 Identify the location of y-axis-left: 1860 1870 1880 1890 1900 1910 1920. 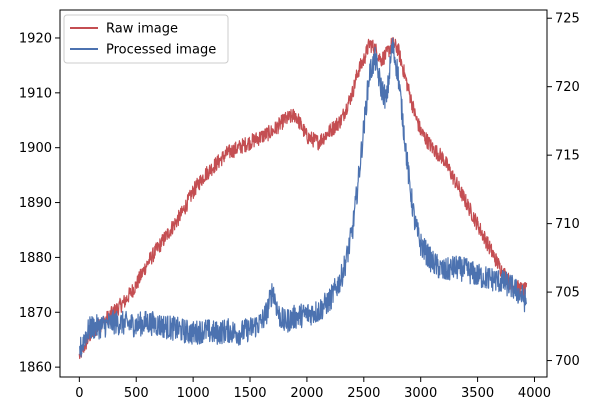
(39, 203).